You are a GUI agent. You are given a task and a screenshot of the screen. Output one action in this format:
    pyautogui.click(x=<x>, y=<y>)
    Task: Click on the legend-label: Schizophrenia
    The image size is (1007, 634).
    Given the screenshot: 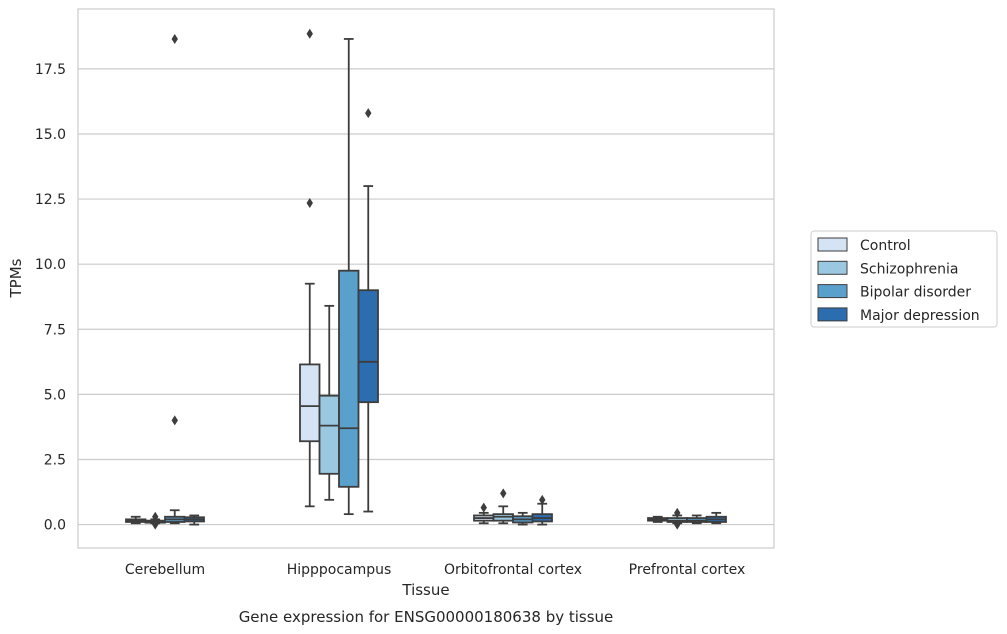 What is the action you would take?
    pyautogui.click(x=909, y=269)
    